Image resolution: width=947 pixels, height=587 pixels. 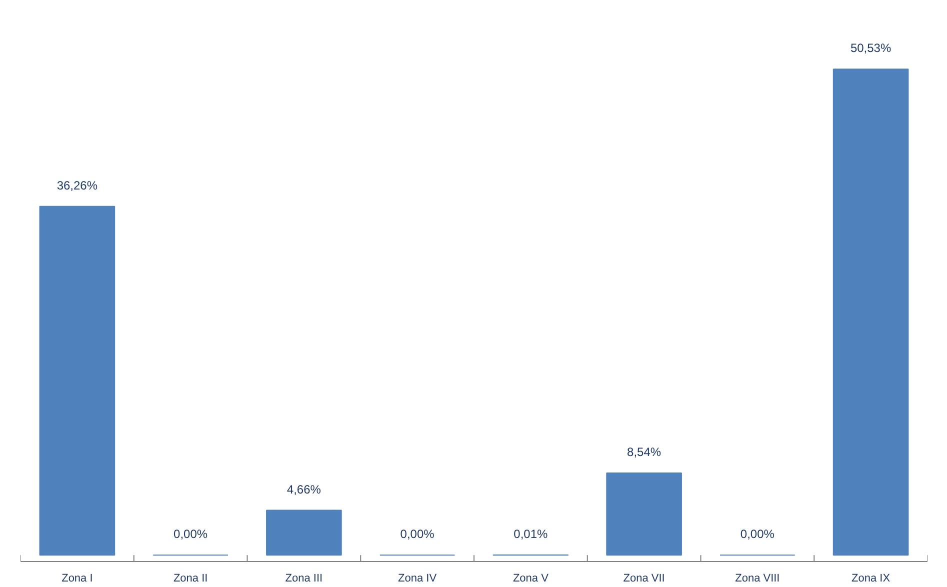 What do you see at coordinates (304, 489) in the screenshot?
I see `data-label: 4,66%` at bounding box center [304, 489].